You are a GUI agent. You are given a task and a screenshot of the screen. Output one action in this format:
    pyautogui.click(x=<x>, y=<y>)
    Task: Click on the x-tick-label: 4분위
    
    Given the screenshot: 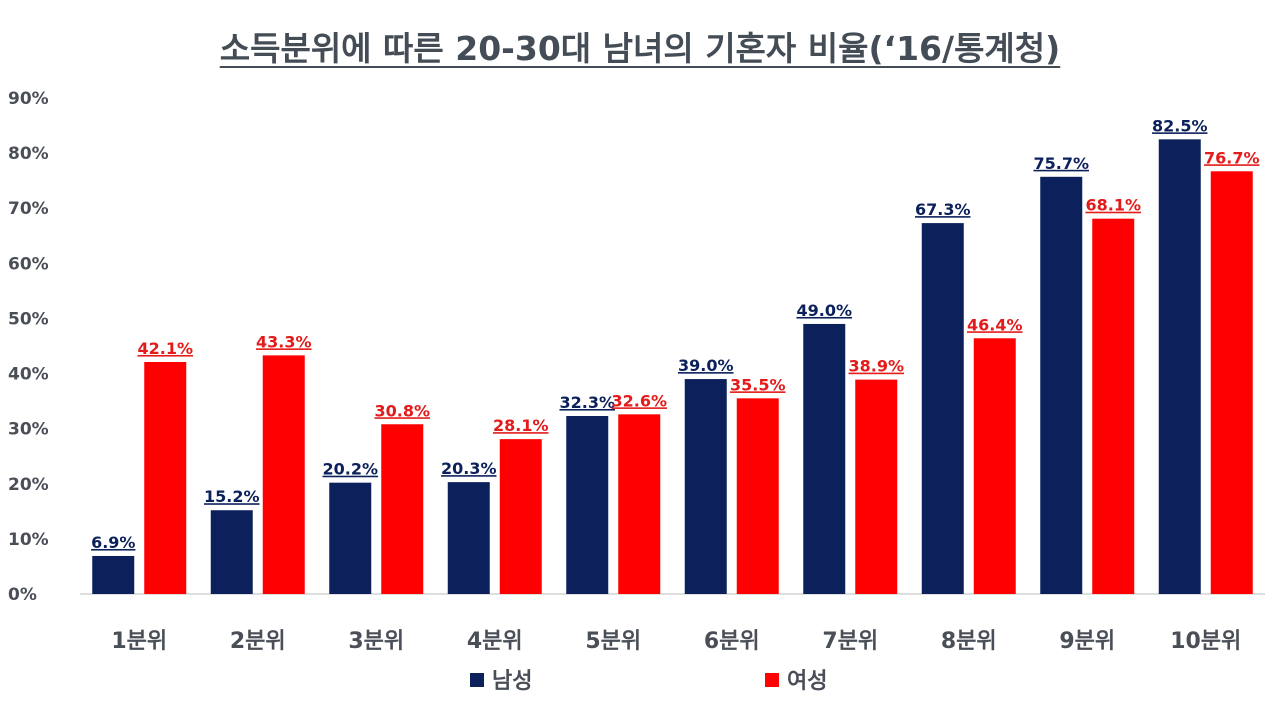 What is the action you would take?
    pyautogui.click(x=495, y=641)
    